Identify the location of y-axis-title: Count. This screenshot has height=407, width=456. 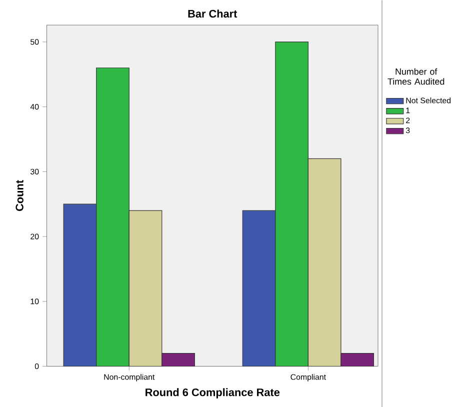
(20, 195).